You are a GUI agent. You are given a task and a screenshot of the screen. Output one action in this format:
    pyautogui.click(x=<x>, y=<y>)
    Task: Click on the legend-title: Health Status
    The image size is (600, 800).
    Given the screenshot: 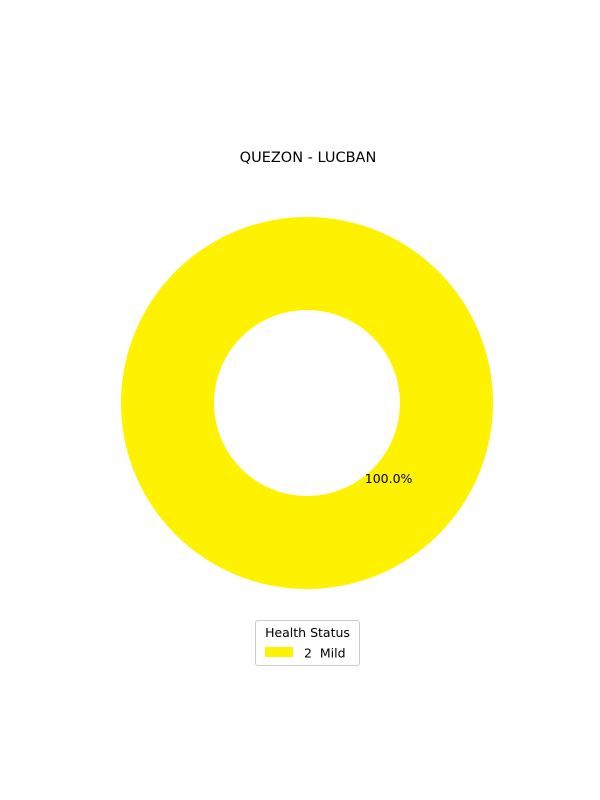 What is the action you would take?
    pyautogui.click(x=307, y=632)
    